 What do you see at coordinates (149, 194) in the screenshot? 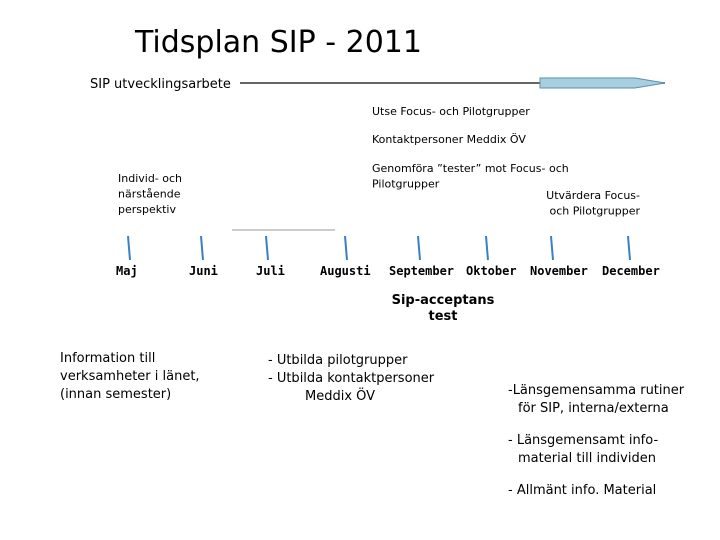
I see `activity: närstående` at bounding box center [149, 194].